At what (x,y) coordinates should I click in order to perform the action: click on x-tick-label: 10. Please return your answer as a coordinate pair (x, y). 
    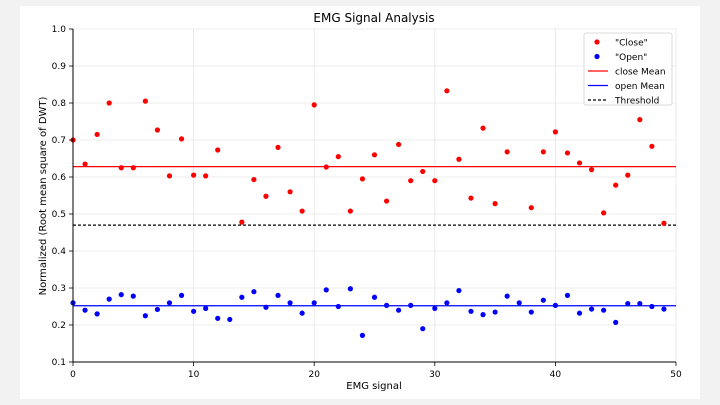
    Looking at the image, I should click on (194, 375).